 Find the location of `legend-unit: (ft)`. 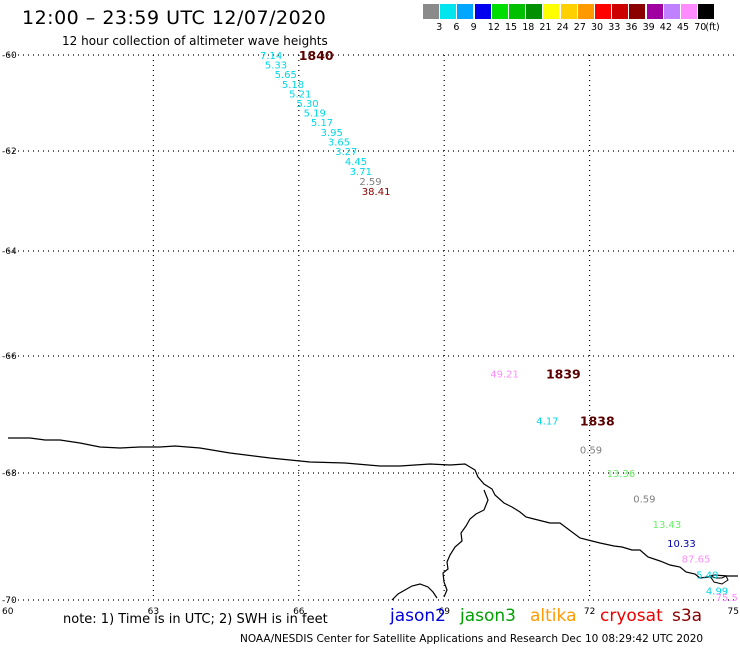

legend-unit: (ft) is located at coordinates (712, 27).